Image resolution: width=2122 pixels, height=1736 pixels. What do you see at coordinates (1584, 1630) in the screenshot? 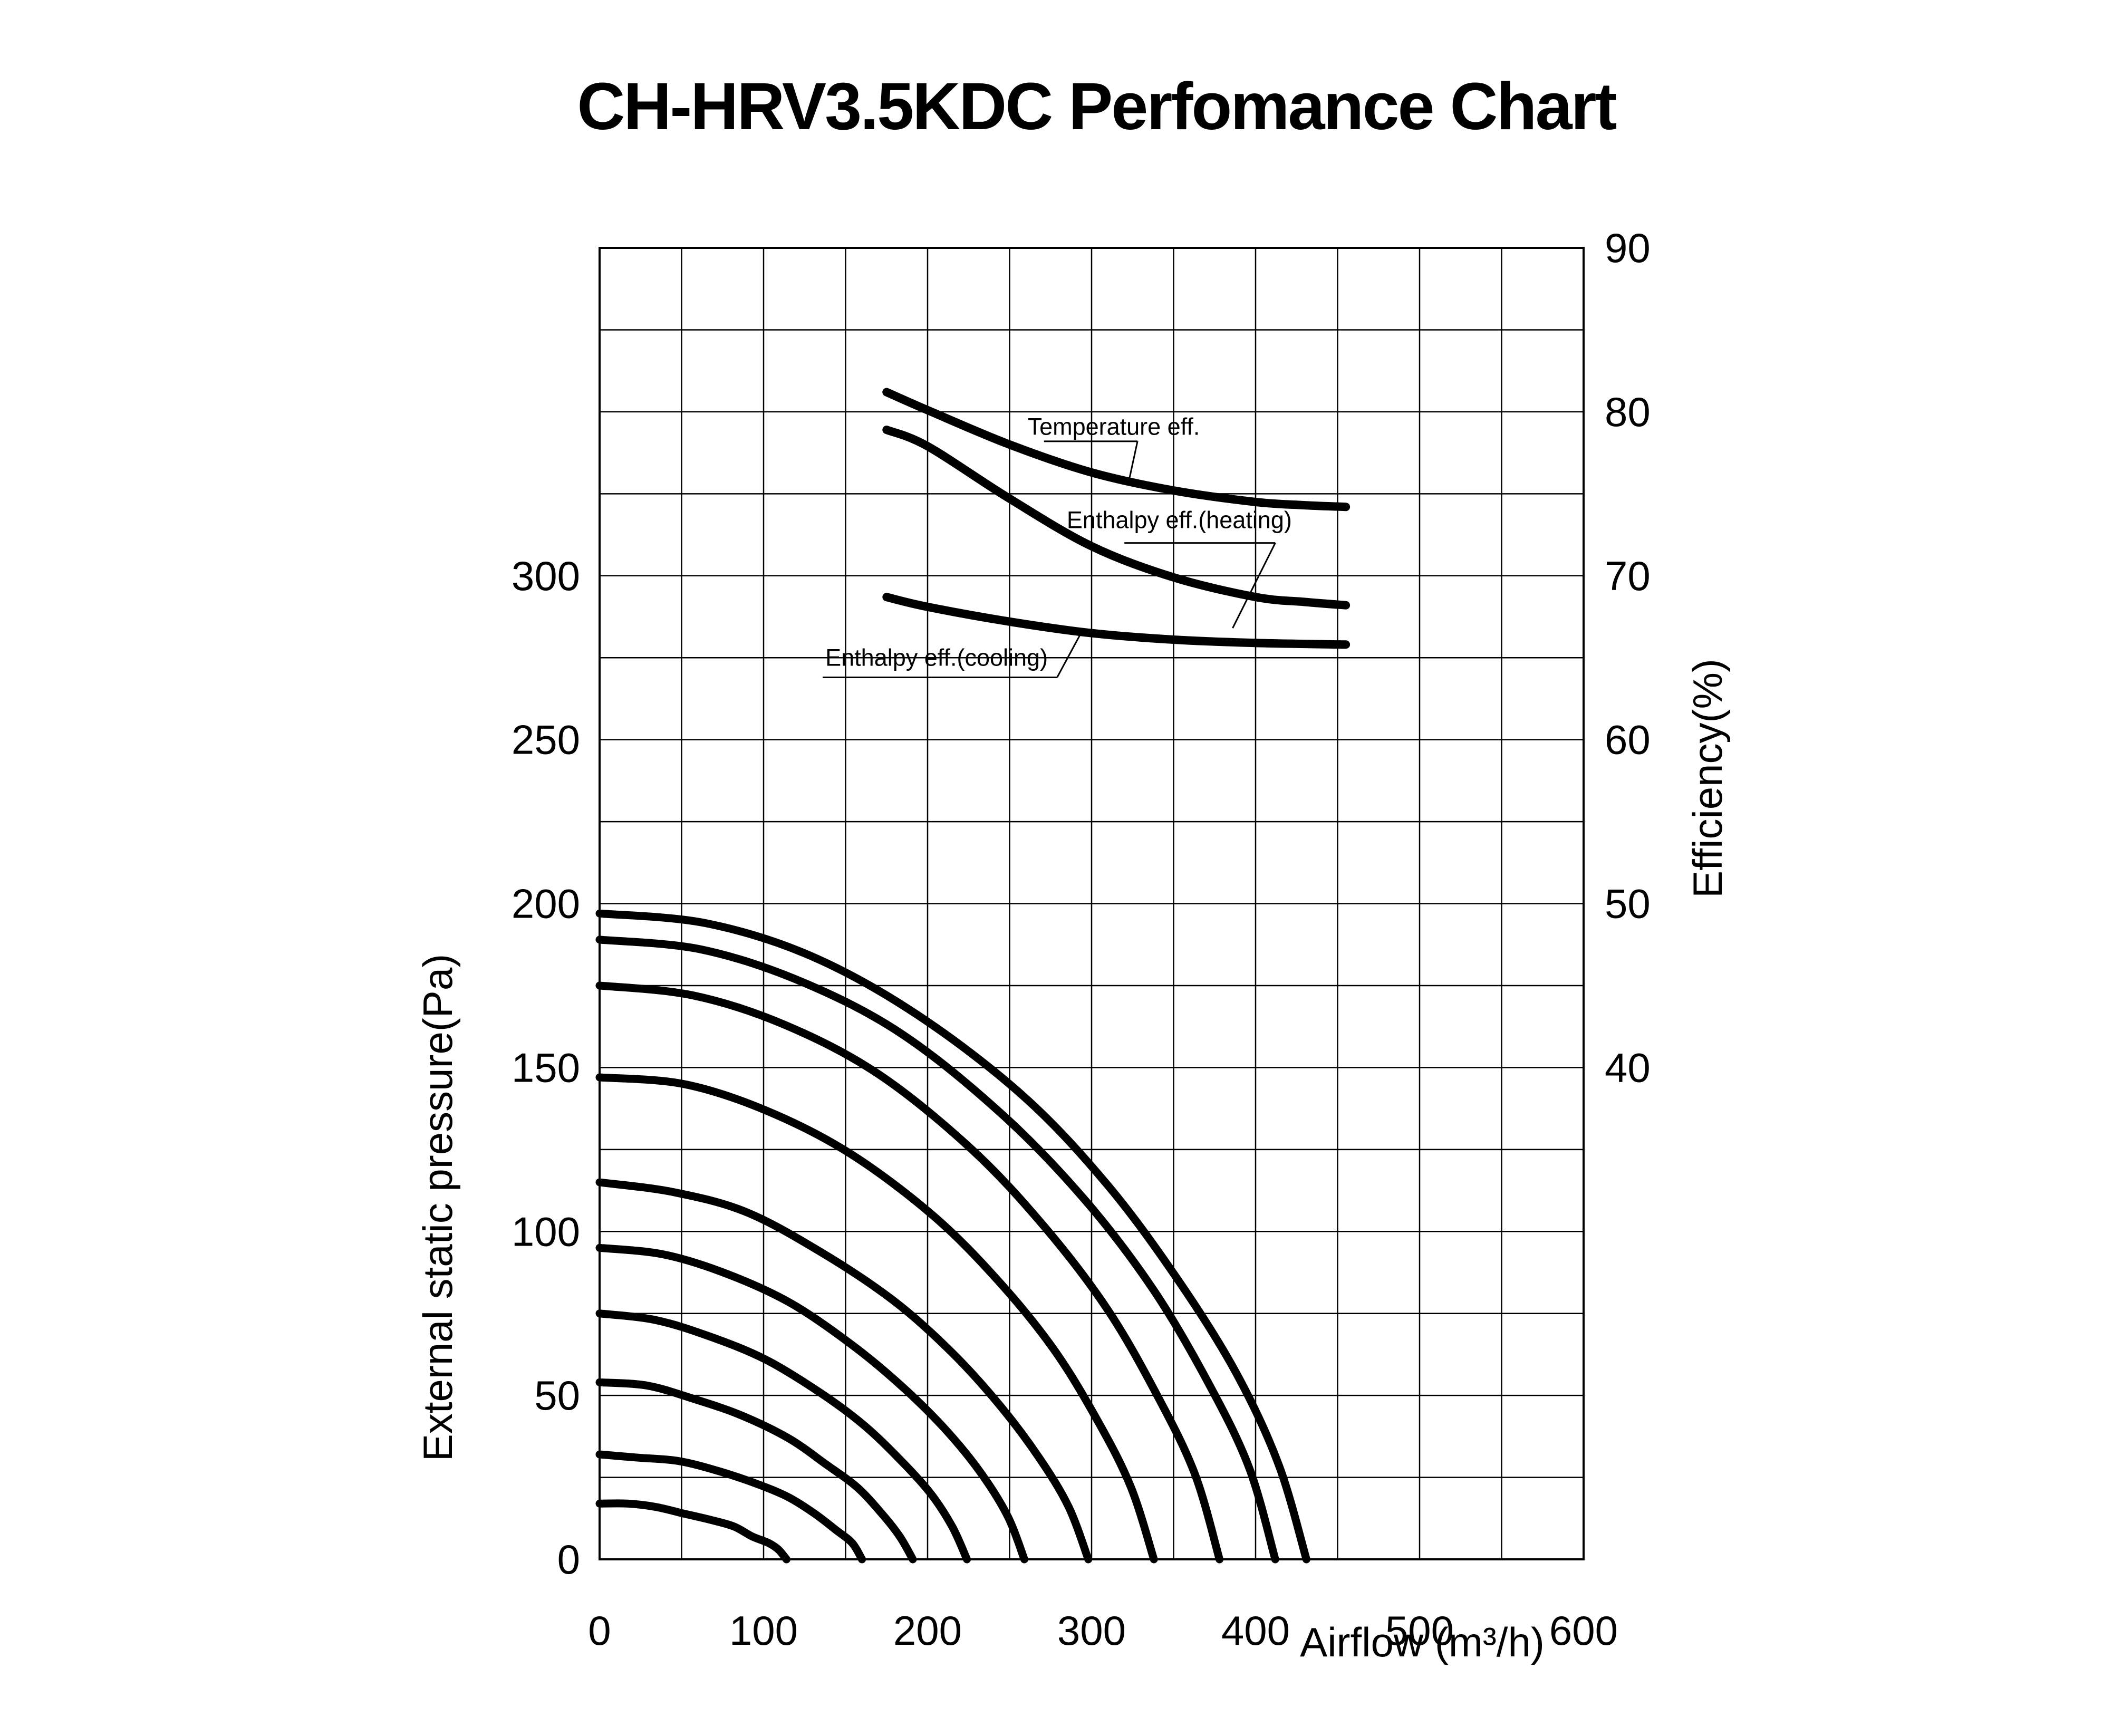
I see `x-tick-label: 600` at bounding box center [1584, 1630].